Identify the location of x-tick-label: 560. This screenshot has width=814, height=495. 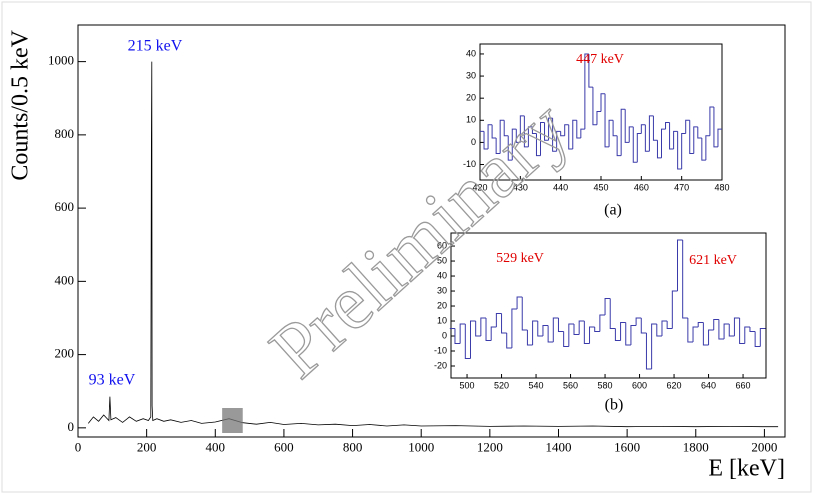
(570, 385).